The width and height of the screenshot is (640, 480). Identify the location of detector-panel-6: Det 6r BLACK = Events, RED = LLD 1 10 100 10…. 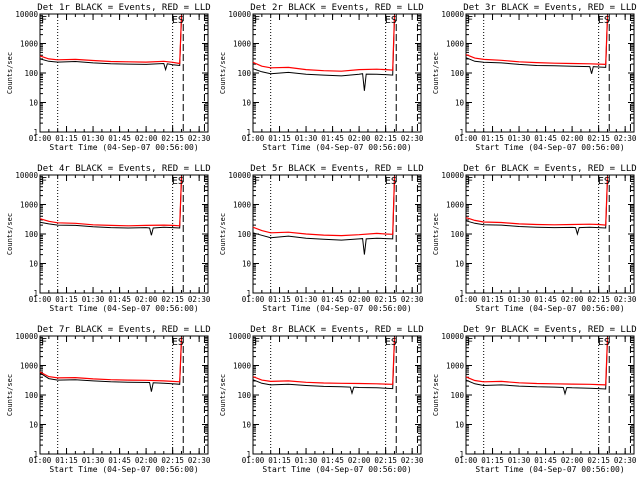
(534, 238).